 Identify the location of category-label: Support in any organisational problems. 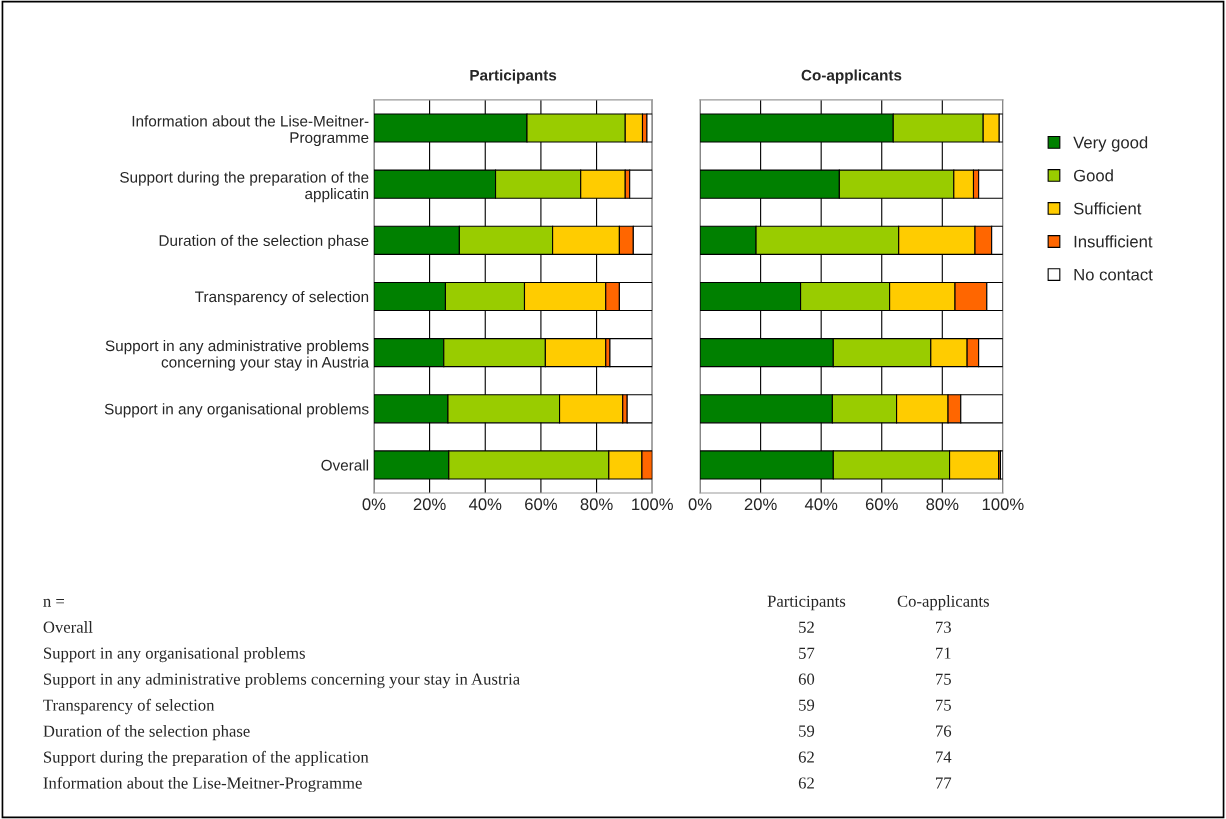
(174, 655).